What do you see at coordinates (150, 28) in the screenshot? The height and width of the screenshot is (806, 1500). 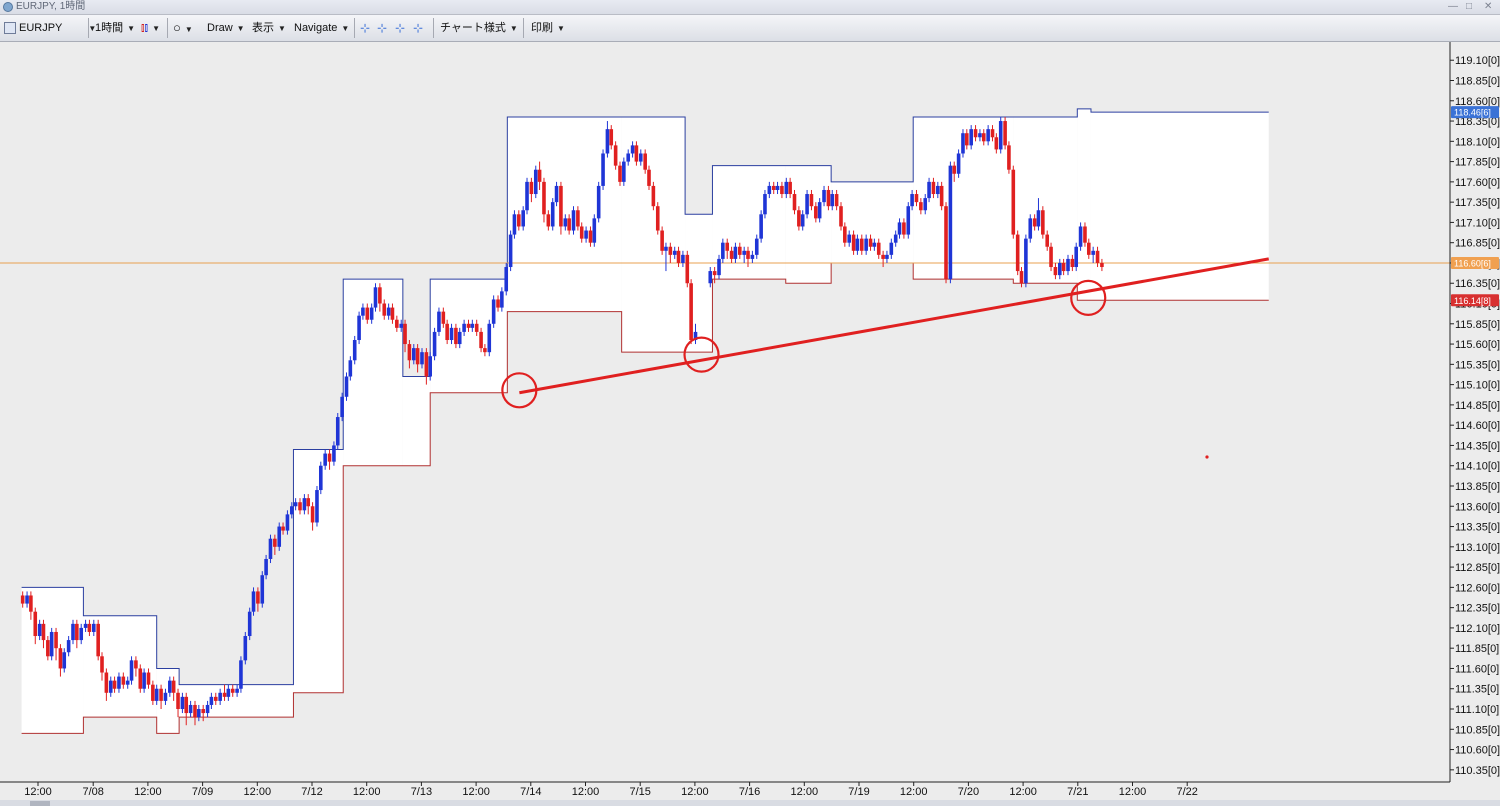 I see `candle-style-button: ⫾⫾ ▼` at bounding box center [150, 28].